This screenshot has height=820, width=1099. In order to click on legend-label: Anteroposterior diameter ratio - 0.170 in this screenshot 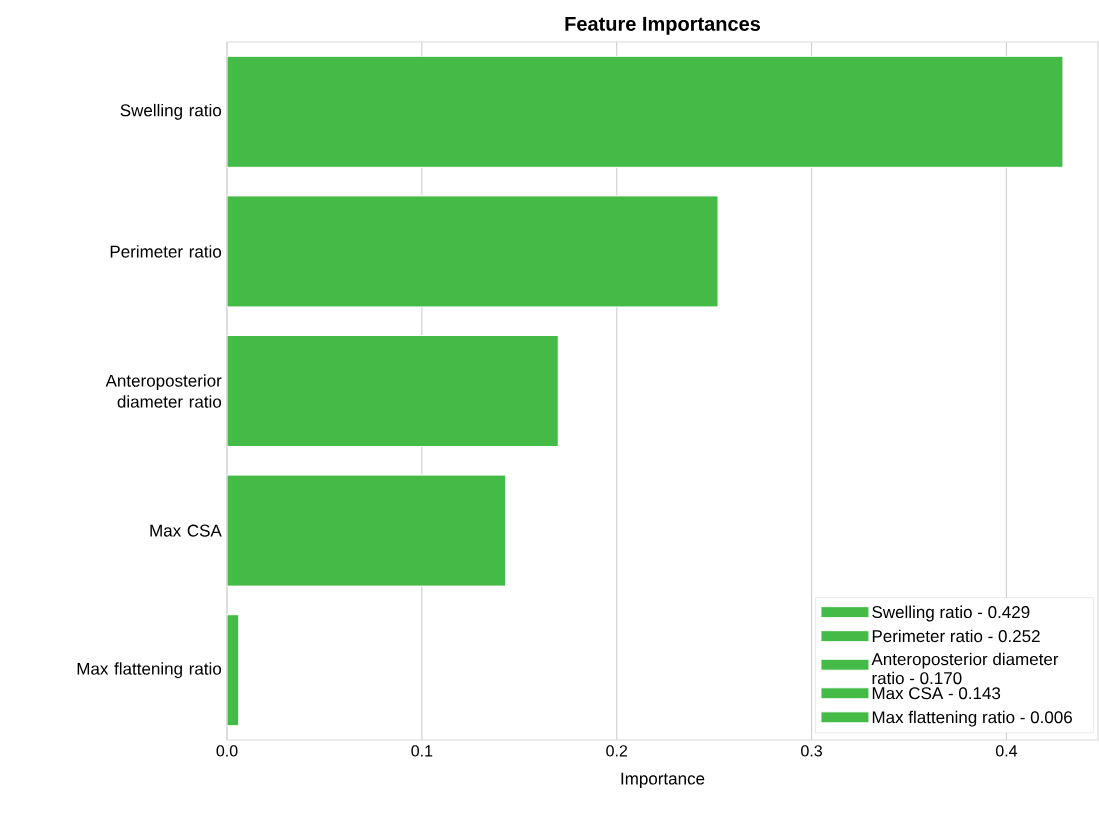, I will do `click(965, 668)`.